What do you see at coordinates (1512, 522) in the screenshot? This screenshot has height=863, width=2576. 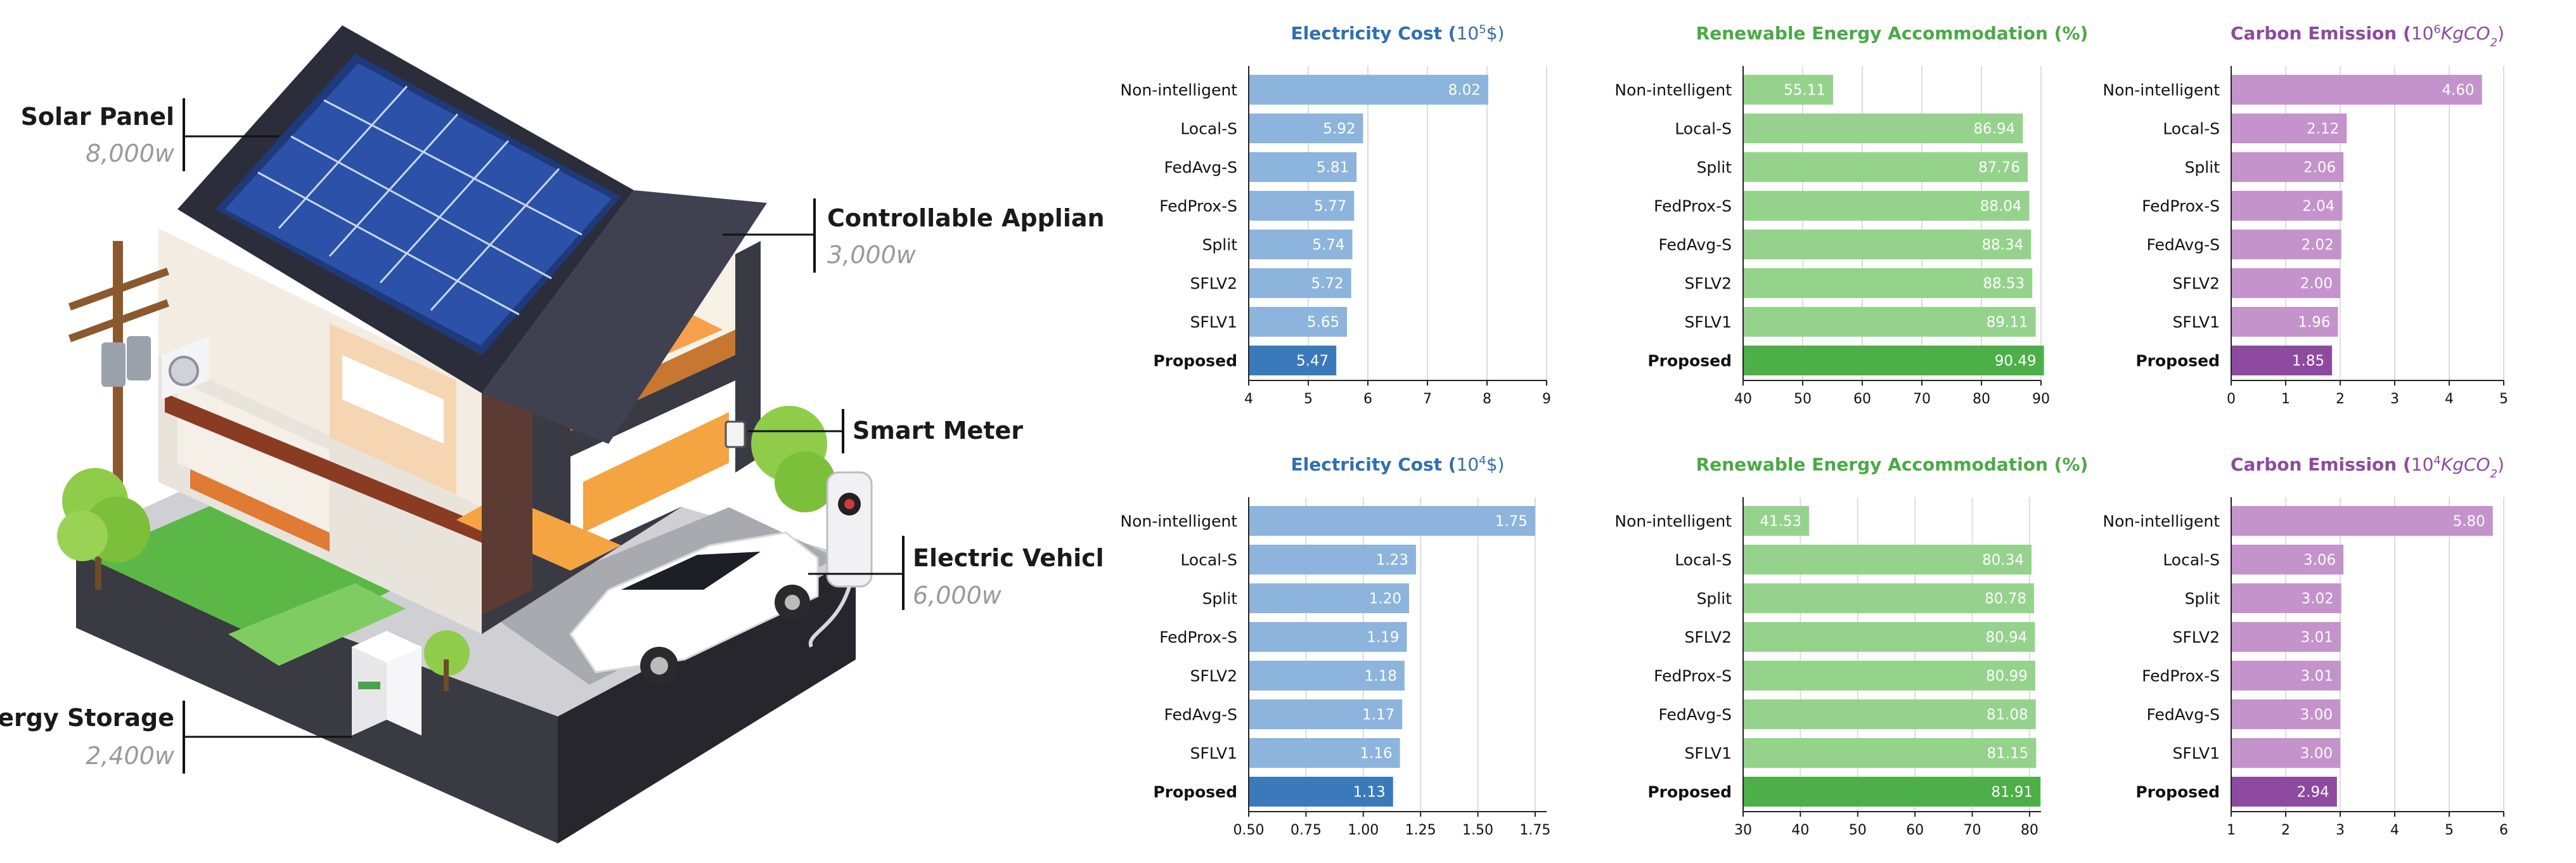 I see `value-label: 1.75` at bounding box center [1512, 522].